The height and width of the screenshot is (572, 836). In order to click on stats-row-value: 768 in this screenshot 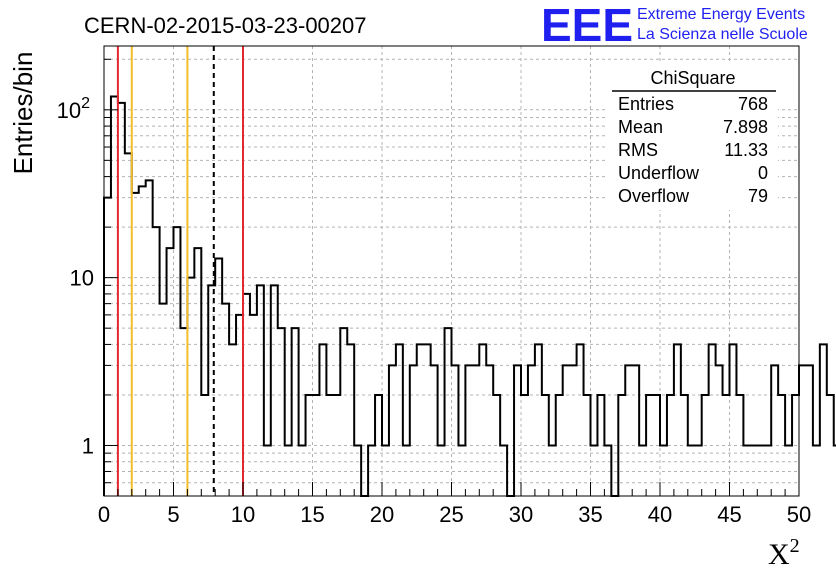, I will do `click(753, 104)`.